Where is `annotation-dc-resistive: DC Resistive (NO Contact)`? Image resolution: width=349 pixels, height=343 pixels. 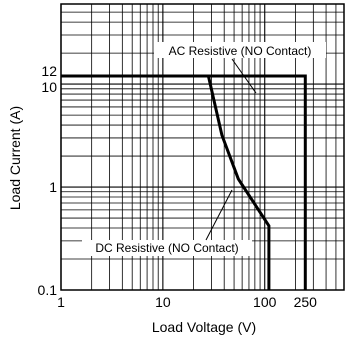 annotation-dc-resistive: DC Resistive (NO Contact) is located at coordinates (167, 222).